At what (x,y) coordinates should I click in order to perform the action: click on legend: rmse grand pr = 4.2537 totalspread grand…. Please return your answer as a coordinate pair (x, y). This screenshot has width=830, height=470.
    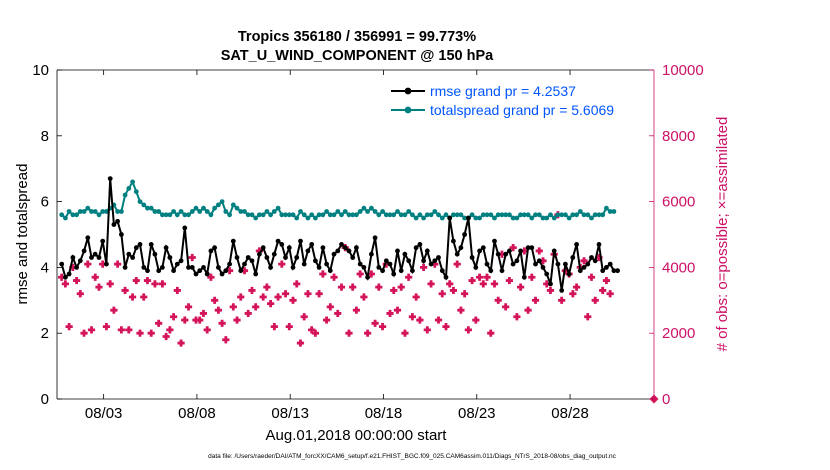
    Looking at the image, I should click on (515, 101).